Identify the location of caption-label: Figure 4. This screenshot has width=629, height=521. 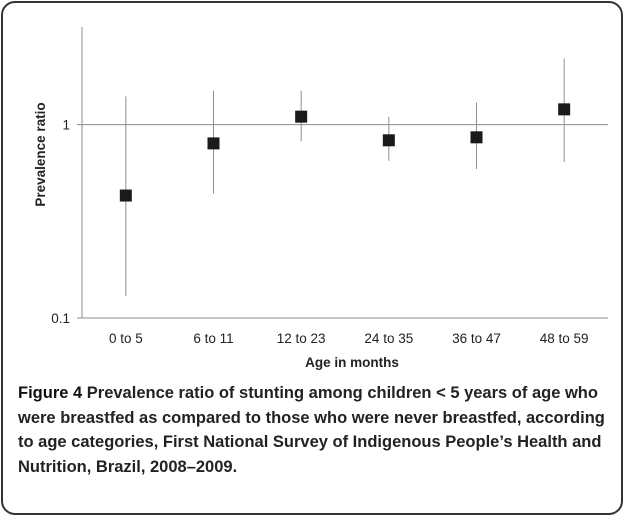
(50, 393).